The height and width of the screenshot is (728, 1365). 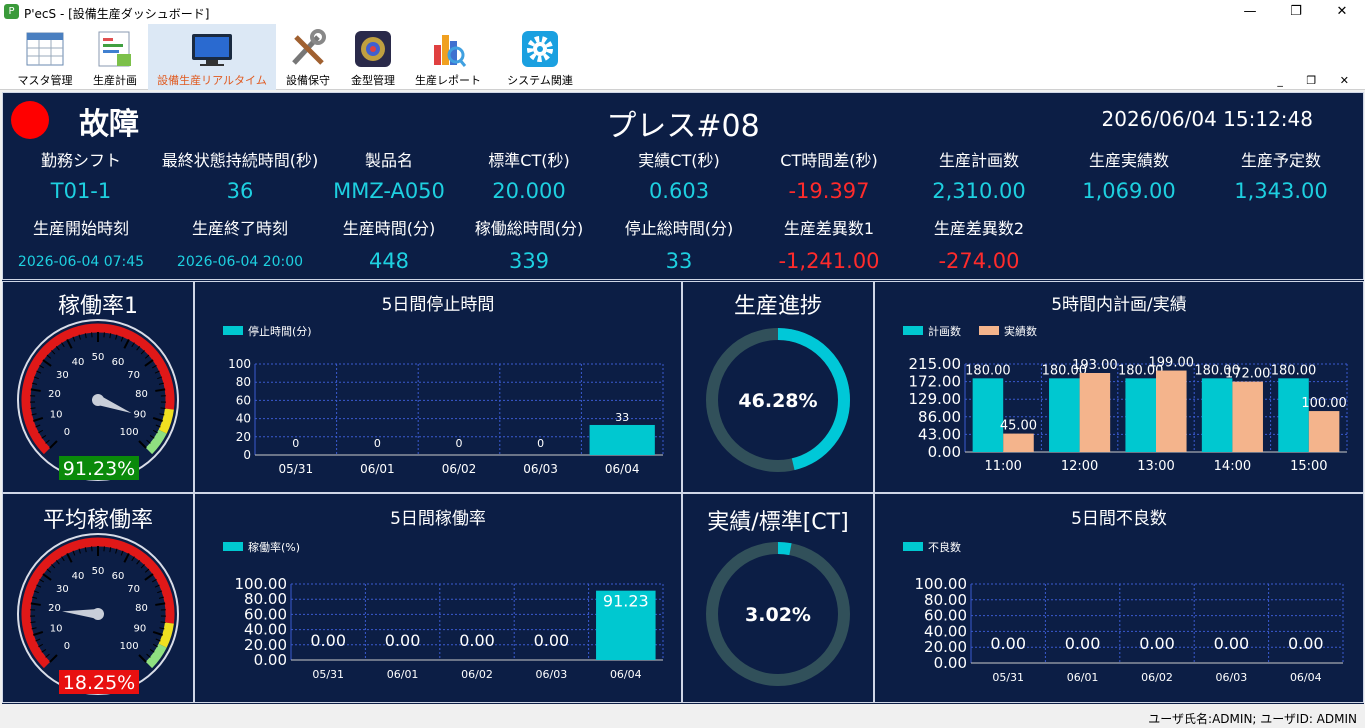 I want to click on info-value: T01-1, so click(x=81, y=191).